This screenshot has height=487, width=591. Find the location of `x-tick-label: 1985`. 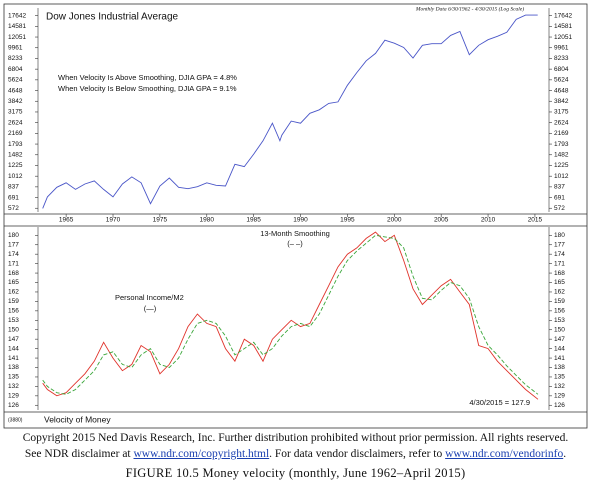

x-tick-label: 1985 is located at coordinates (253, 220).